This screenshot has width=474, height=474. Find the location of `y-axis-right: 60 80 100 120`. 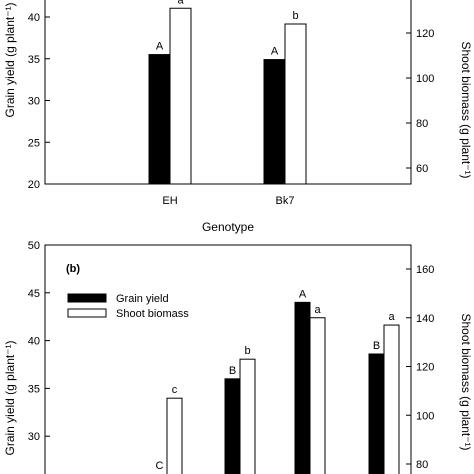

y-axis-right: 60 80 100 120 is located at coordinates (420, 101).